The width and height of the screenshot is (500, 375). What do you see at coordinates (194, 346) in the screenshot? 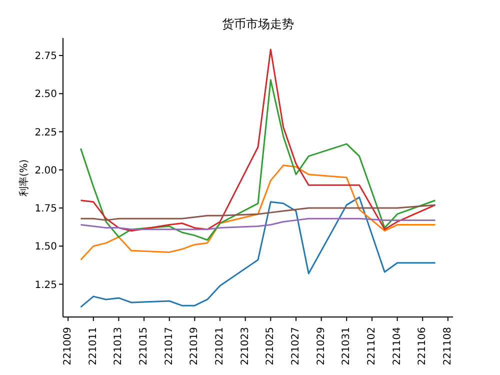
I see `x-tick-label: 221019` at bounding box center [194, 346].